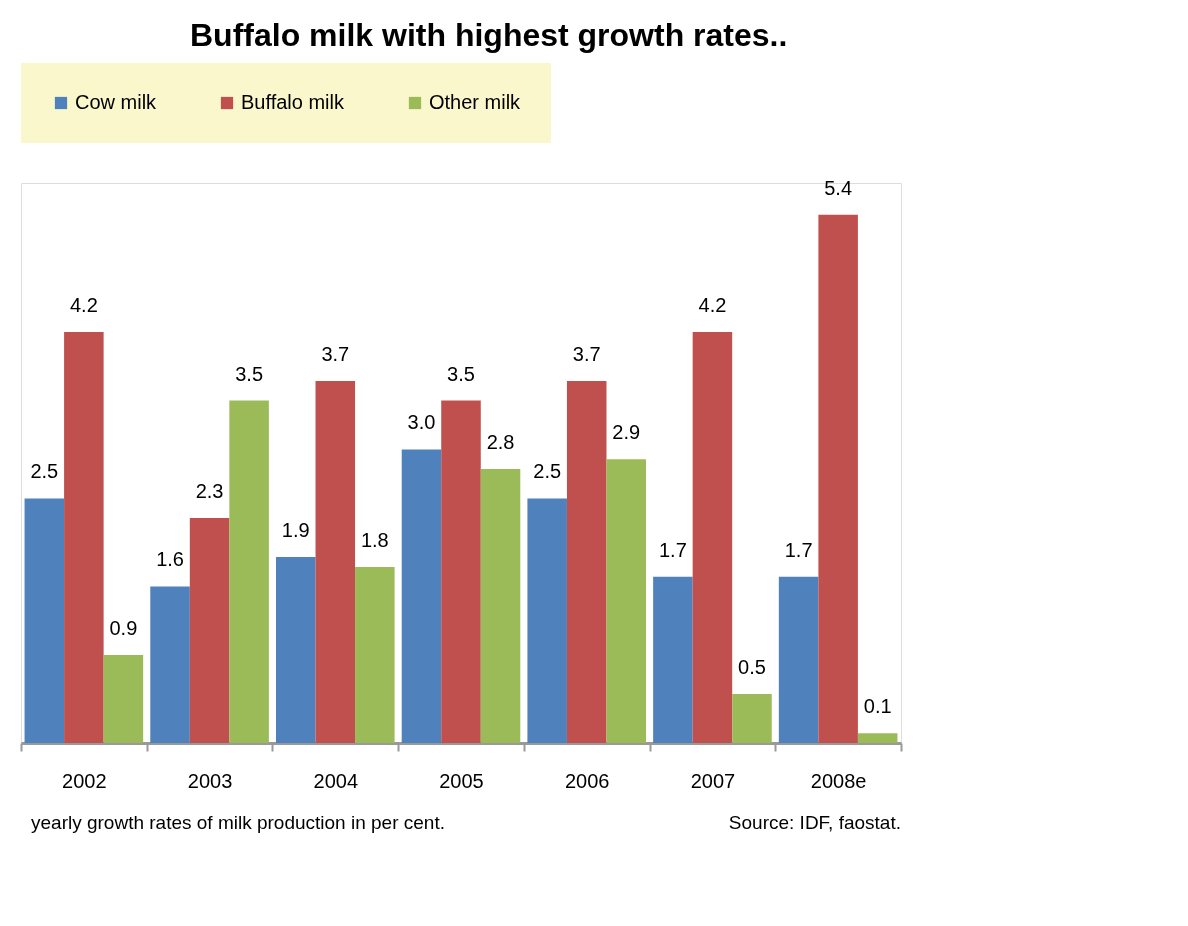 The image size is (1188, 926). Describe the element at coordinates (210, 780) in the screenshot. I see `x-tick-label: 2003` at that location.